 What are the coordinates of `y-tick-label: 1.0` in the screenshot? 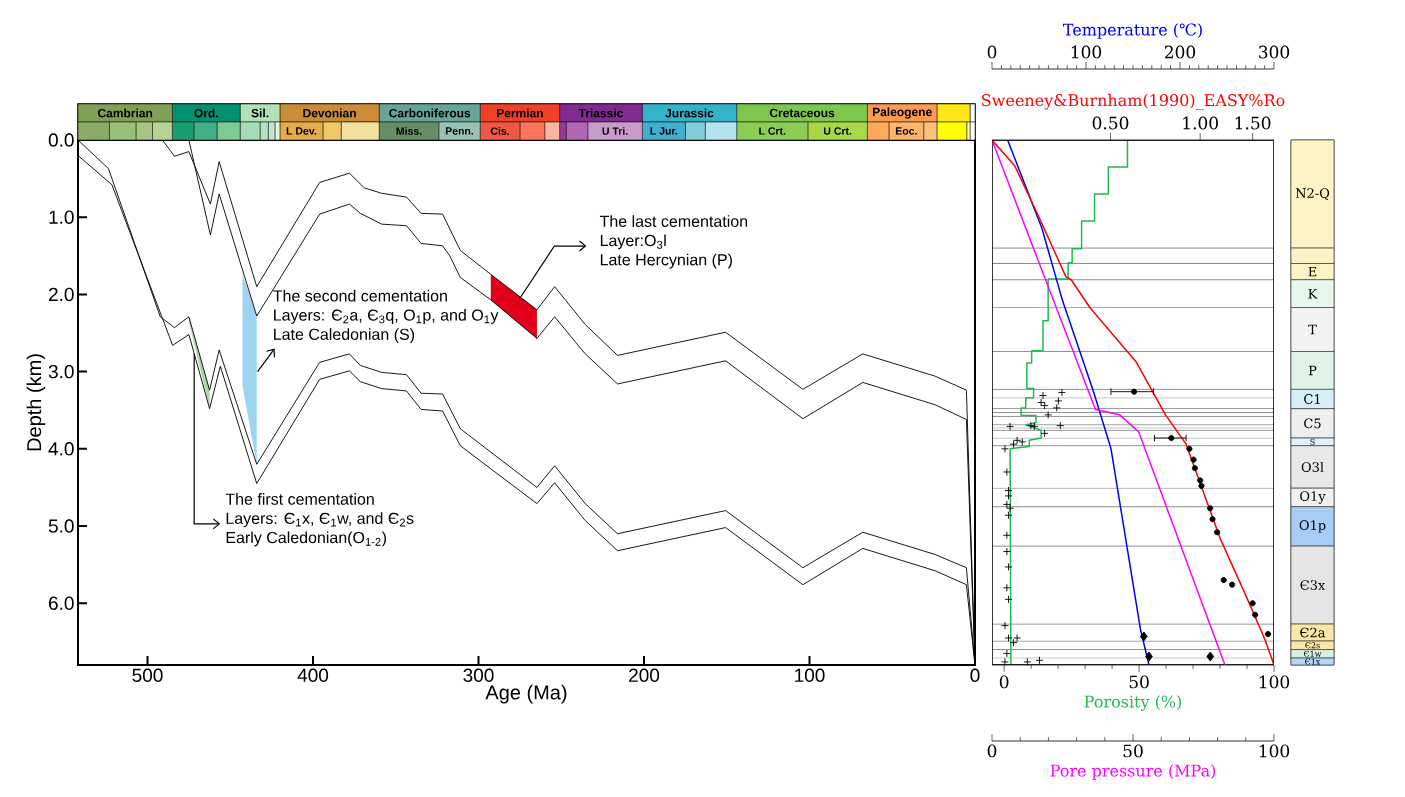 It's located at (61, 217).